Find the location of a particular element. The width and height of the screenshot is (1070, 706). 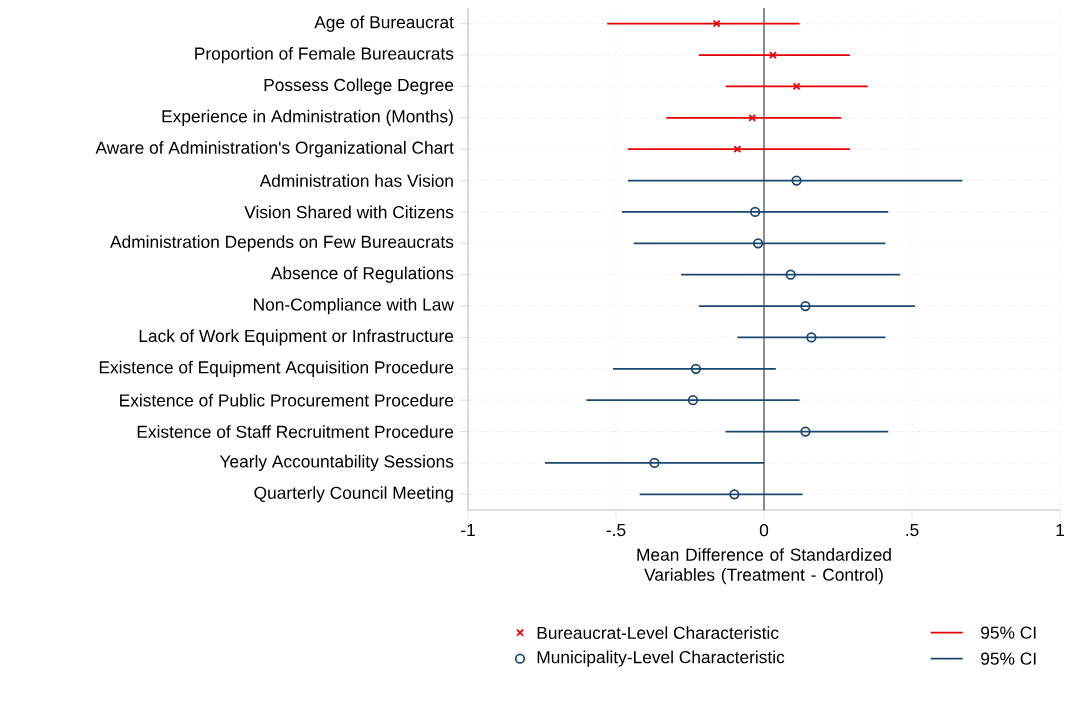

y-tick-label: Absence of Regulations is located at coordinates (362, 274).